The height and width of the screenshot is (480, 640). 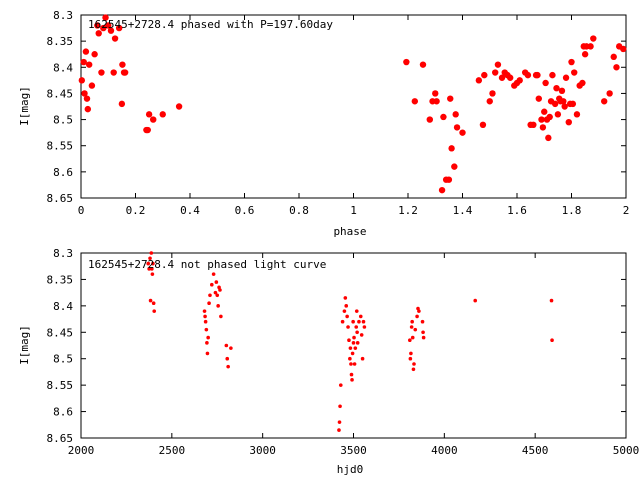 What do you see at coordinates (172, 450) in the screenshot?
I see `x-tick-label: 2500` at bounding box center [172, 450].